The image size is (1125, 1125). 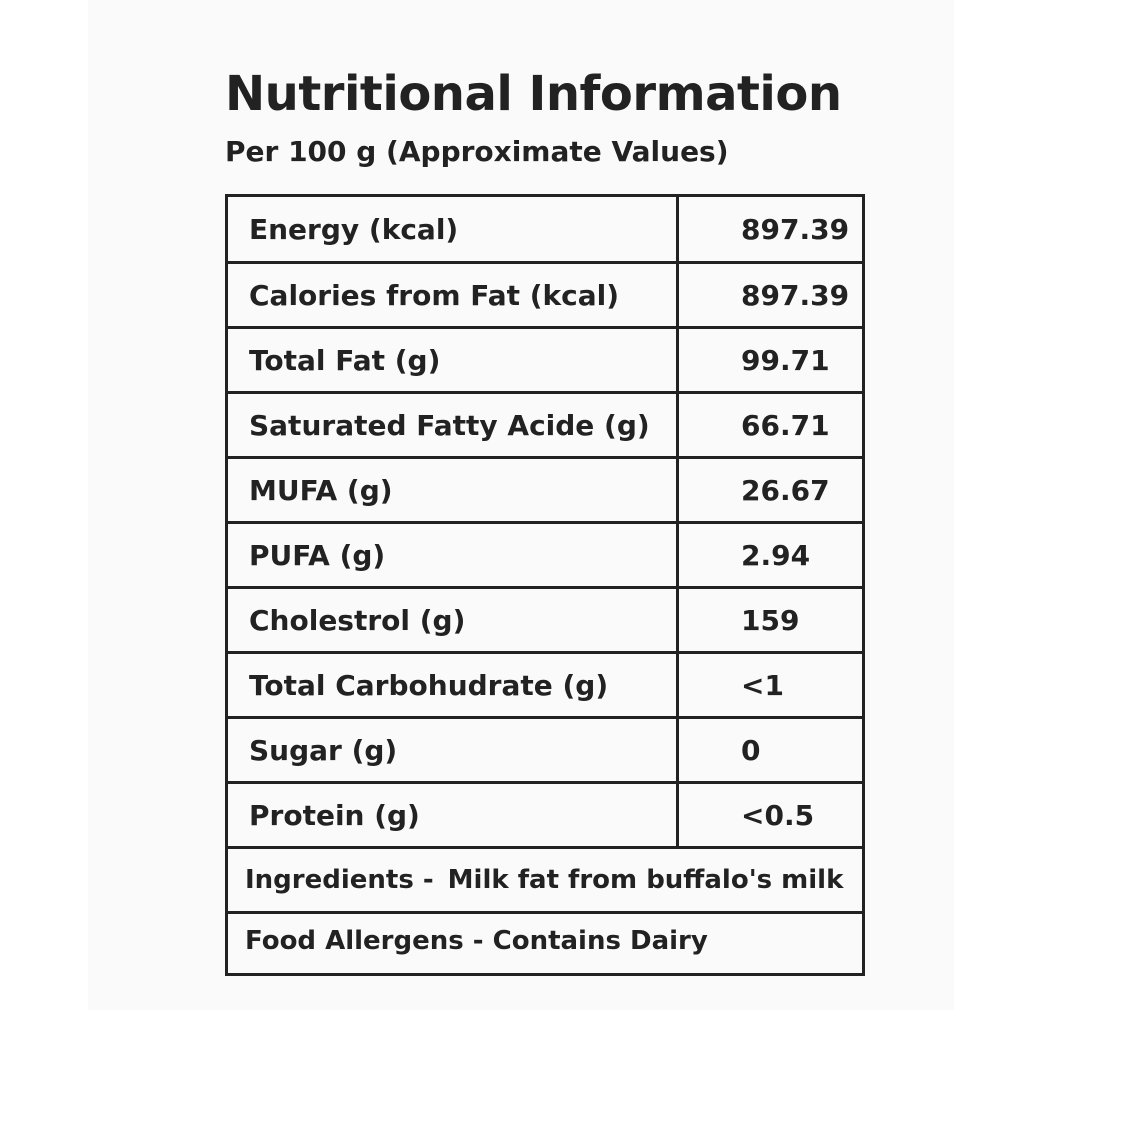 I want to click on page-subtitle: Per 100 g (Approximate Values), so click(x=477, y=151).